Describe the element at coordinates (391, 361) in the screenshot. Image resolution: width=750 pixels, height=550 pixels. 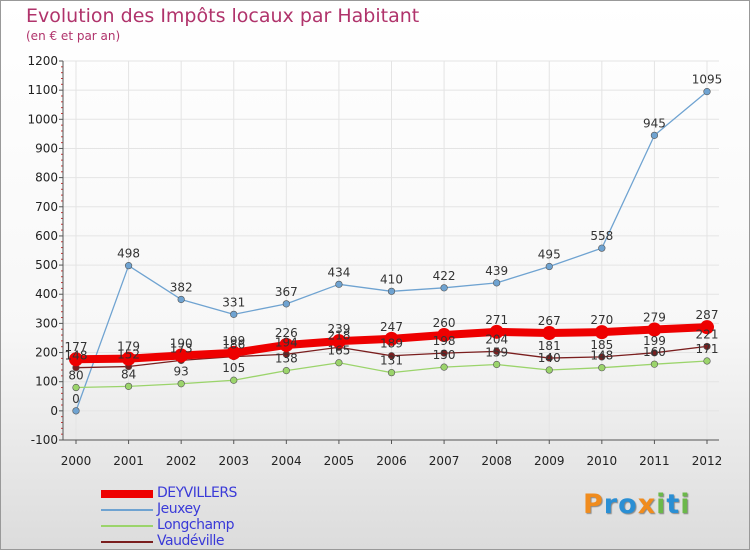
I see `data-label: 131` at that location.